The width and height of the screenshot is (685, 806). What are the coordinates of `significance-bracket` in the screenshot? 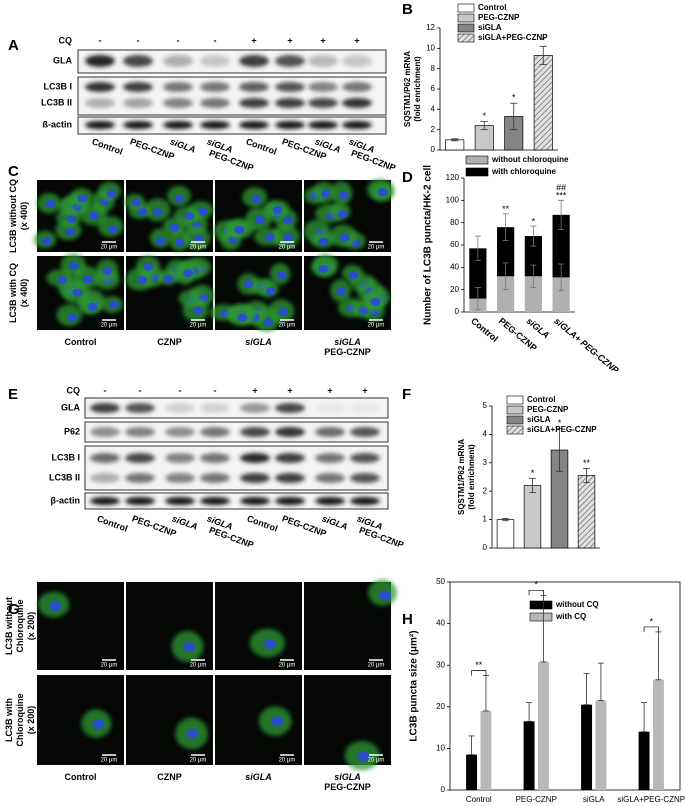 It's located at (651, 629).